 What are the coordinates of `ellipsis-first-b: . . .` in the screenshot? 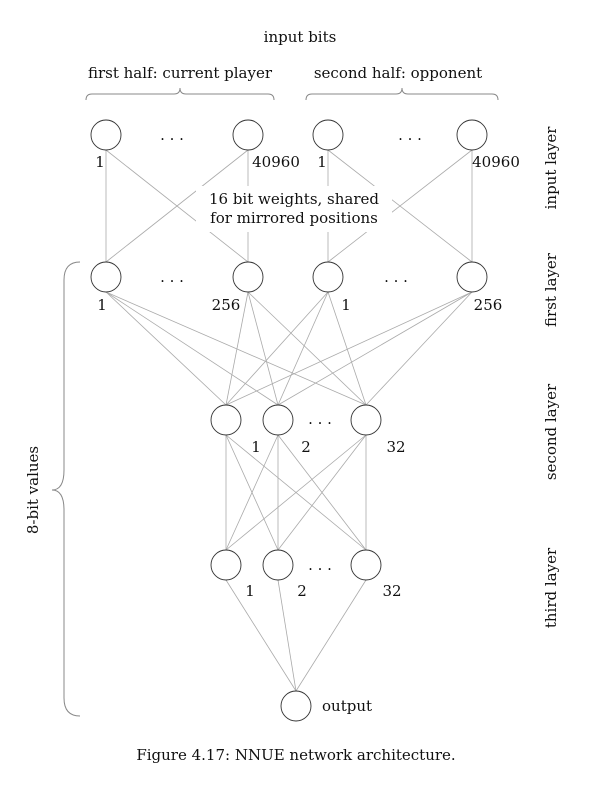 It's located at (396, 277).